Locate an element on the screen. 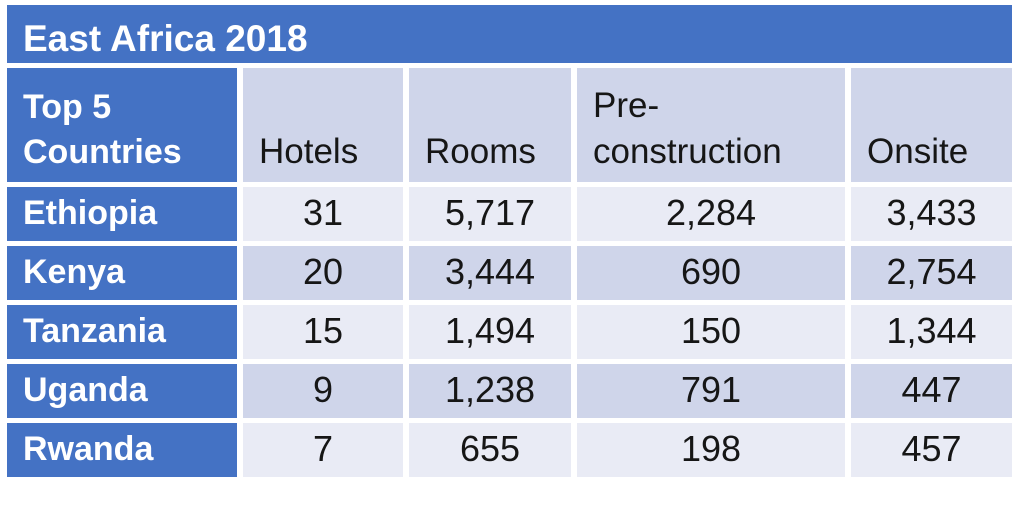 The height and width of the screenshot is (508, 1024). hotels-cell: 7 is located at coordinates (323, 450).